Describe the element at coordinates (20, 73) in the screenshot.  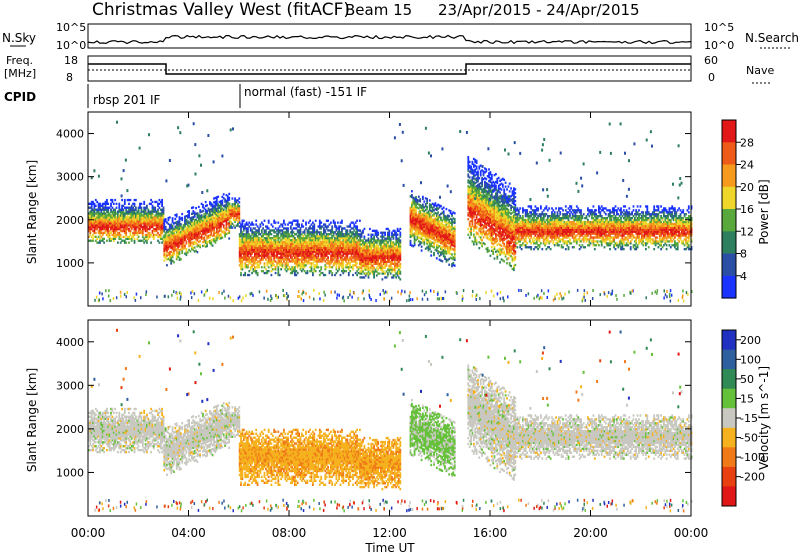
I see `freq-unit: [MHz]` at that location.